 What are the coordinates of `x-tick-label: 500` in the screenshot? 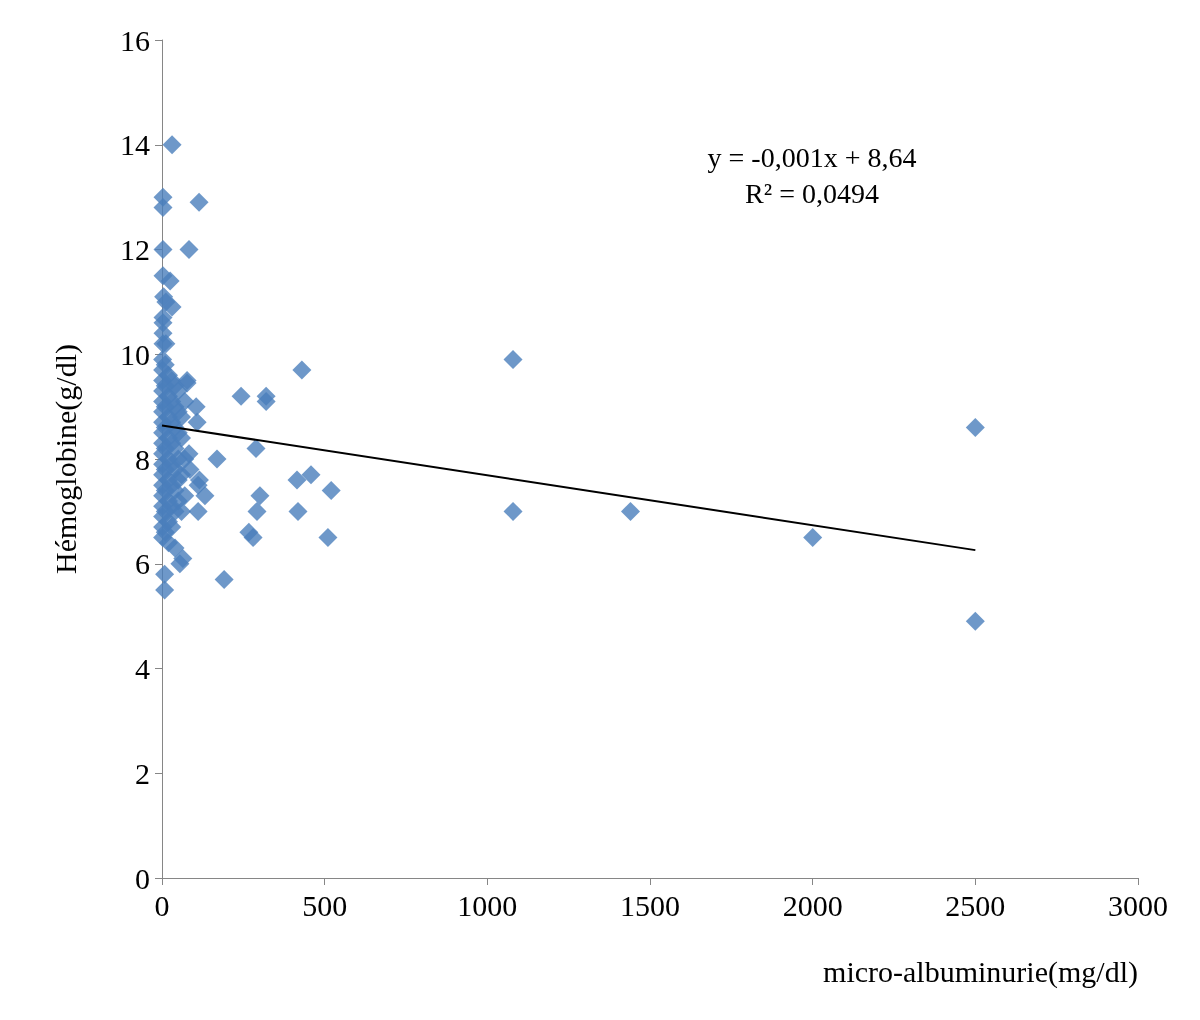 It's located at (325, 905).